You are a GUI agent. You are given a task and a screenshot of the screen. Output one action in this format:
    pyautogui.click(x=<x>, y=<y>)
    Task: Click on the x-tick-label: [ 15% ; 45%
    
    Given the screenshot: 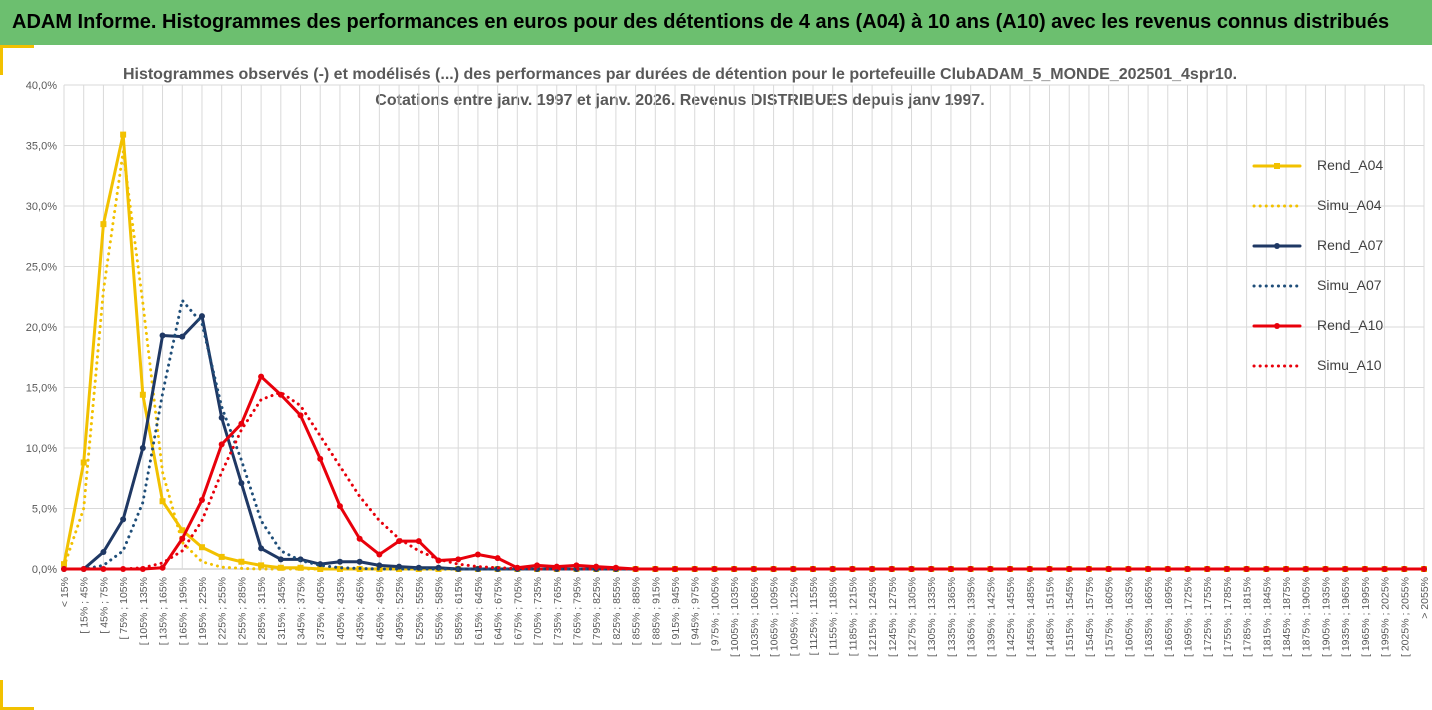 What is the action you would take?
    pyautogui.click(x=85, y=605)
    